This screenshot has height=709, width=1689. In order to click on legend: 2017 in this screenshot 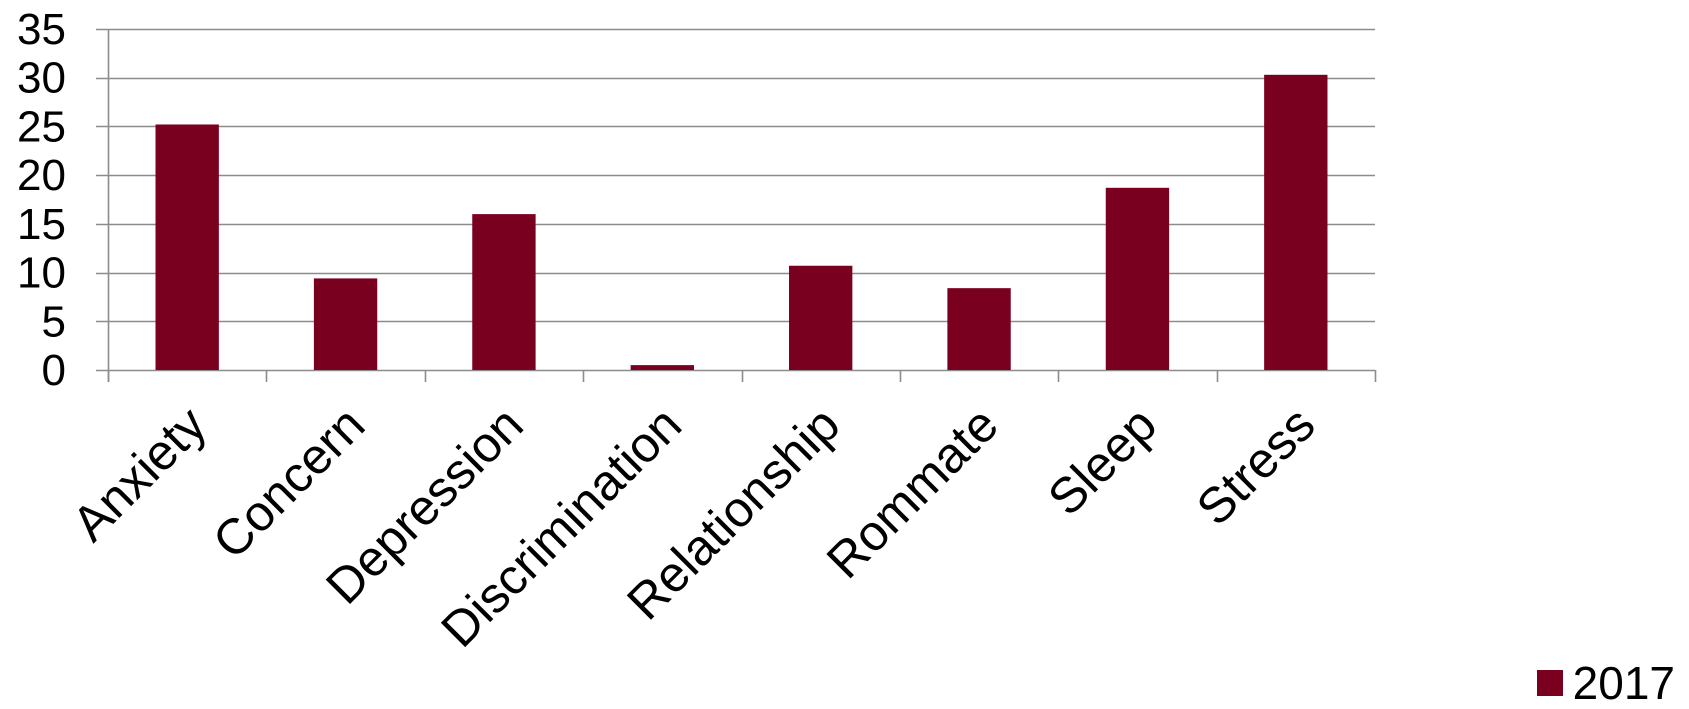, I will do `click(1606, 683)`.